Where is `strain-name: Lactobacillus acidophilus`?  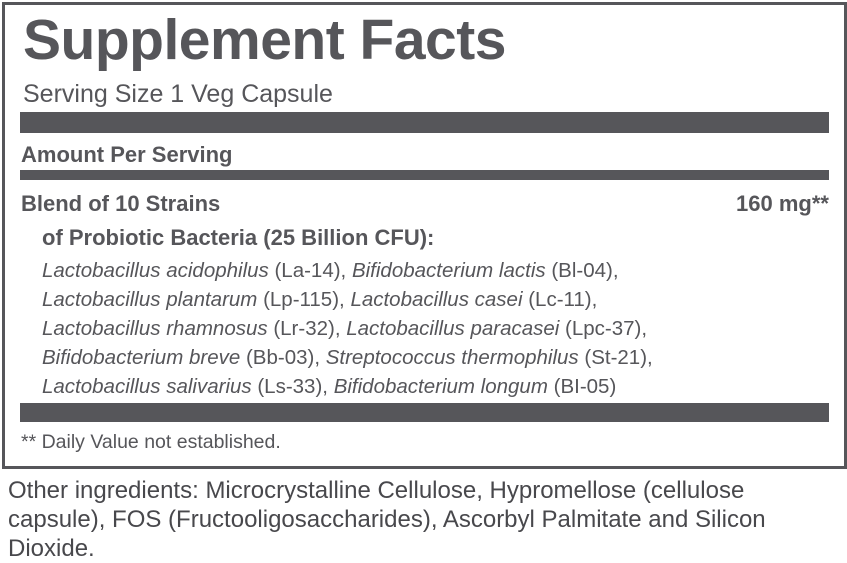
strain-name: Lactobacillus acidophilus is located at coordinates (155, 270).